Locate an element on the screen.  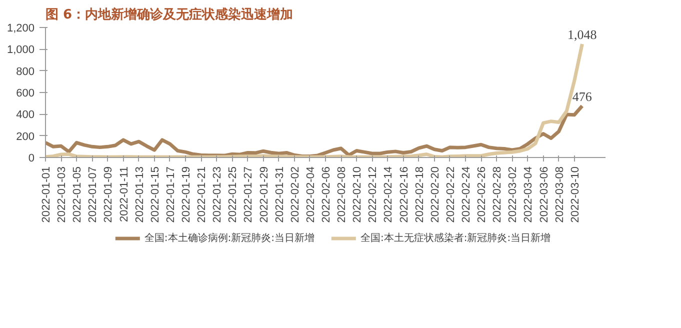
x-tick-label: 2022-03-10 is located at coordinates (575, 194).